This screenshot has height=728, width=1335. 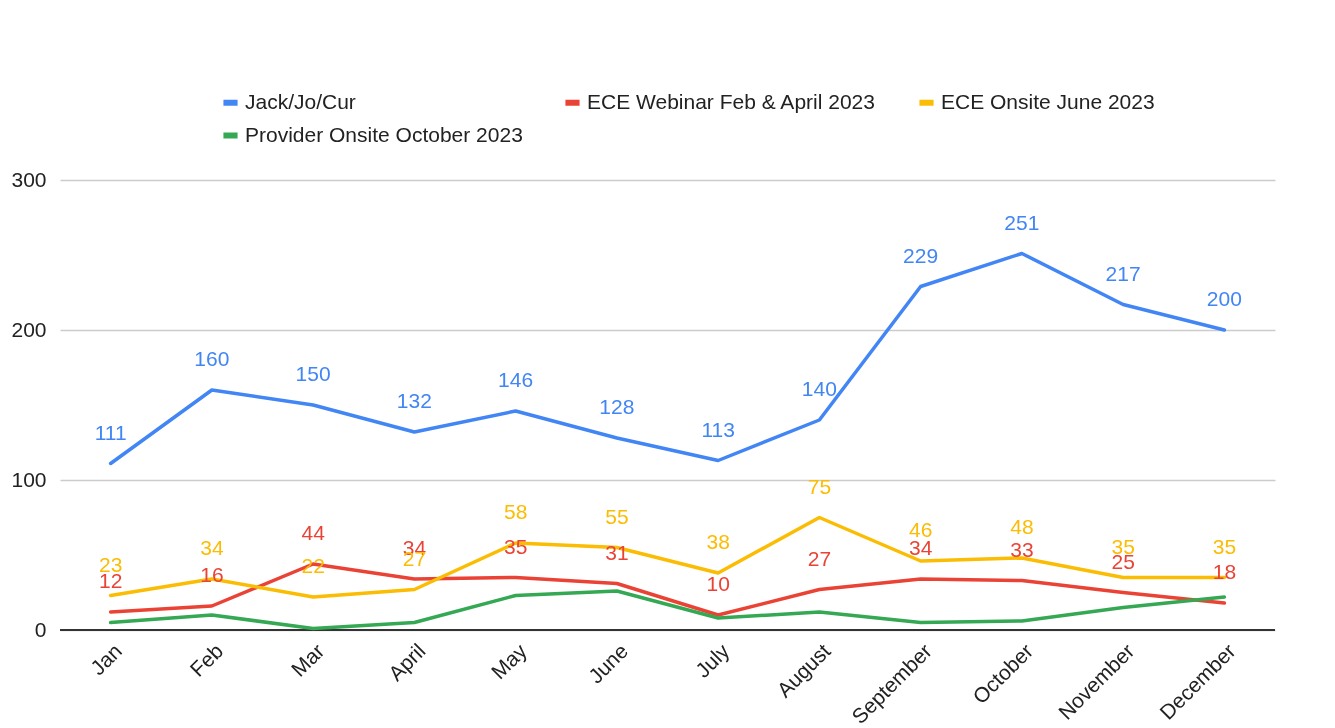 What do you see at coordinates (1048, 101) in the screenshot?
I see `legend-label: ECE Onsite June 2023` at bounding box center [1048, 101].